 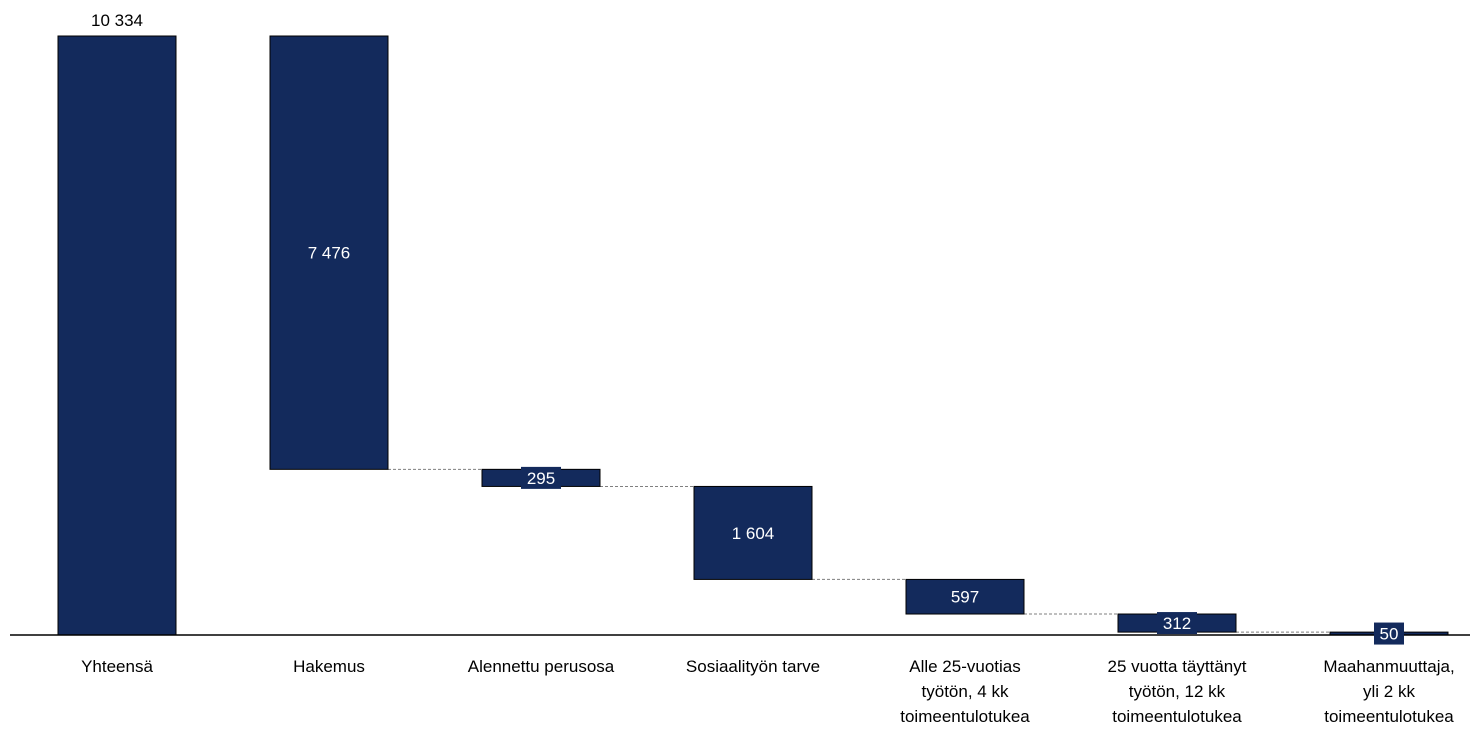 What do you see at coordinates (117, 20) in the screenshot?
I see `value-label: 10 334` at bounding box center [117, 20].